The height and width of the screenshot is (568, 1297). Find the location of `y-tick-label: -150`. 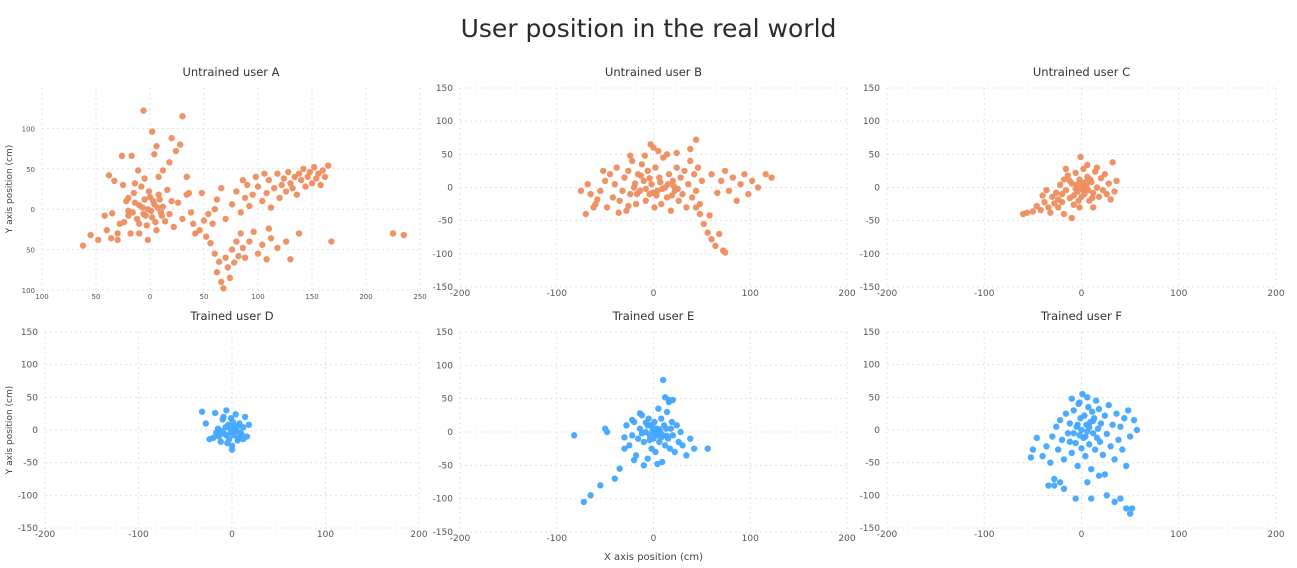

y-tick-label: -150 is located at coordinates (28, 529).